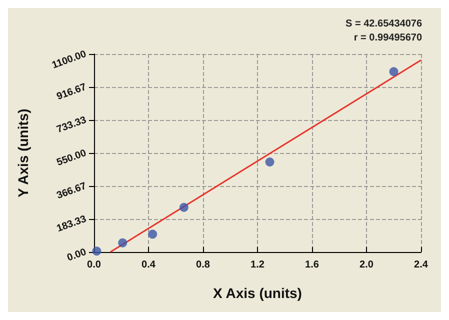 The width and height of the screenshot is (449, 320). I want to click on y-tick-label: 183.33, so click(71, 224).